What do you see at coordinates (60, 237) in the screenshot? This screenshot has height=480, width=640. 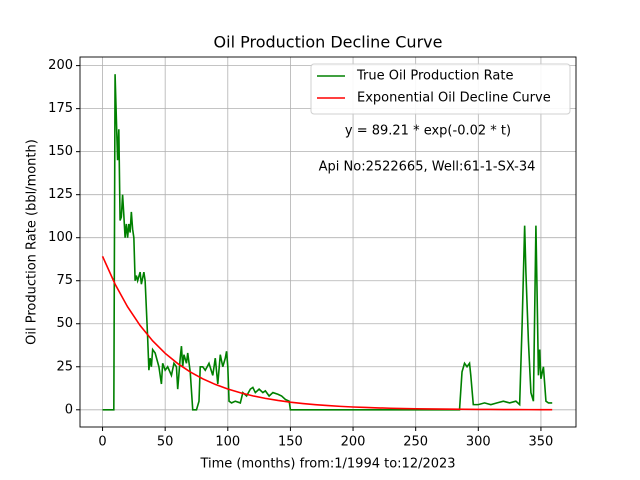 I see `y-tick-label: 100` at bounding box center [60, 237].